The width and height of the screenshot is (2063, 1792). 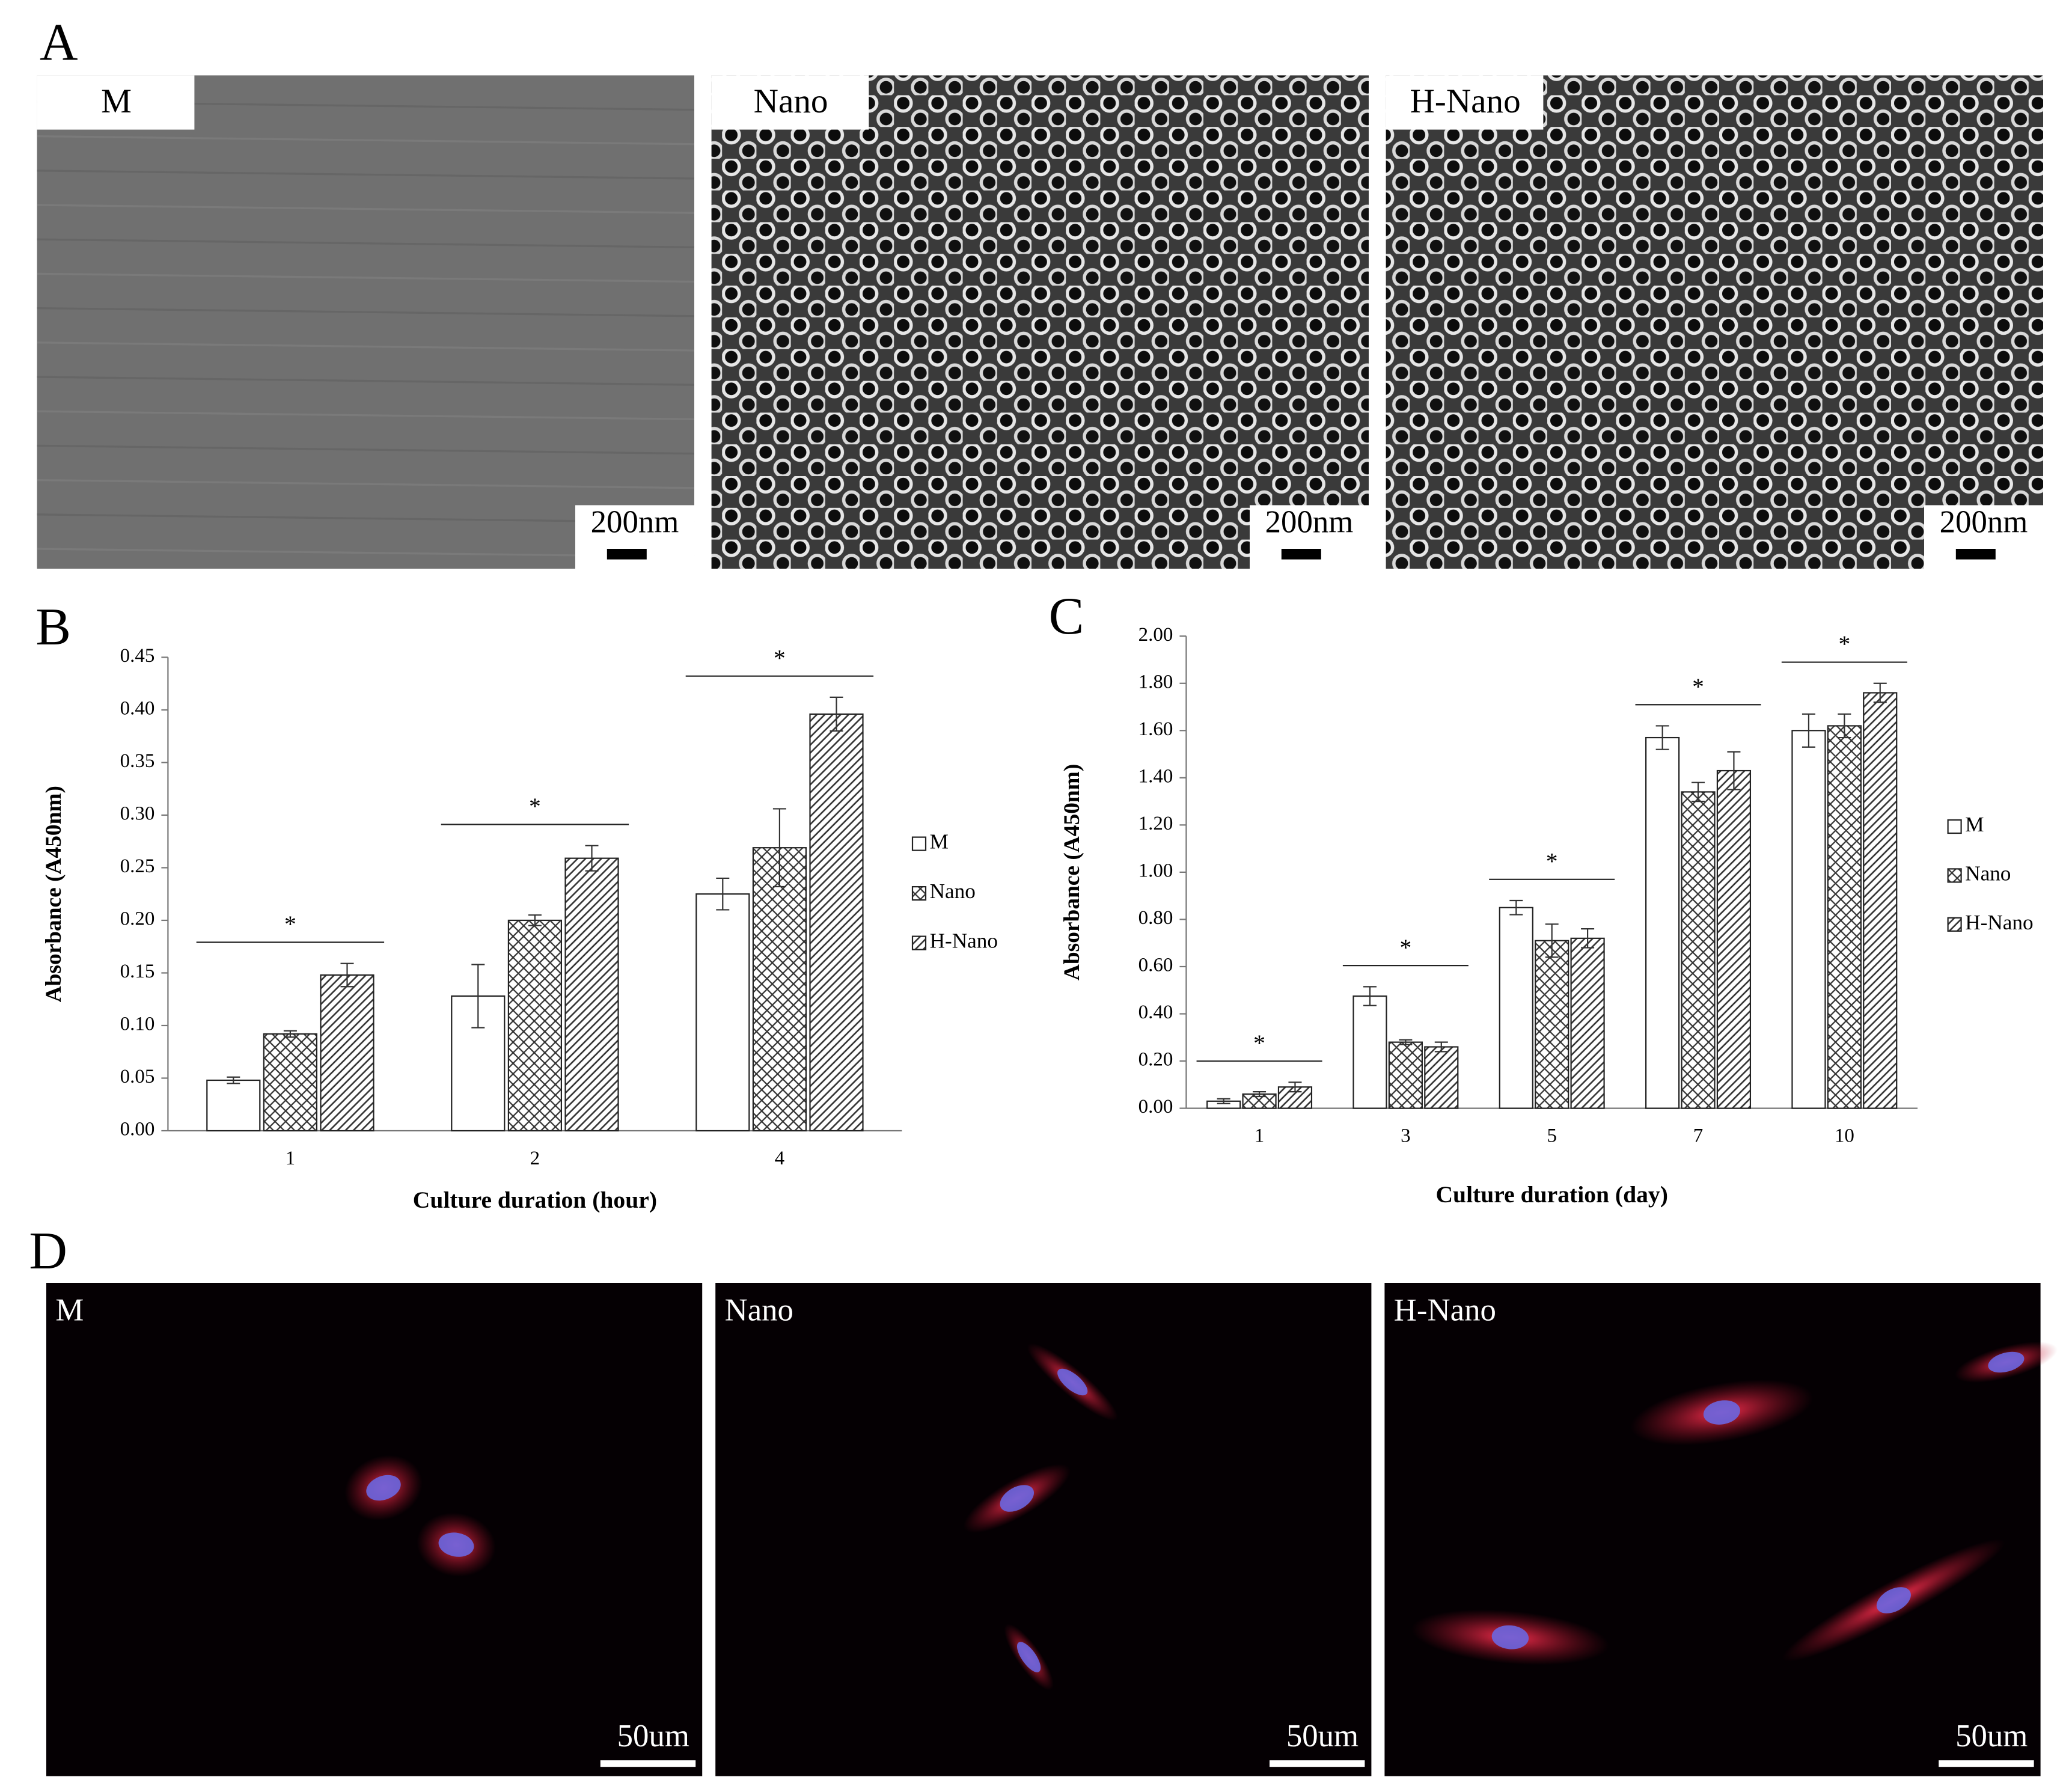 What do you see at coordinates (1155, 823) in the screenshot?
I see `y-tick-label: 1.20` at bounding box center [1155, 823].